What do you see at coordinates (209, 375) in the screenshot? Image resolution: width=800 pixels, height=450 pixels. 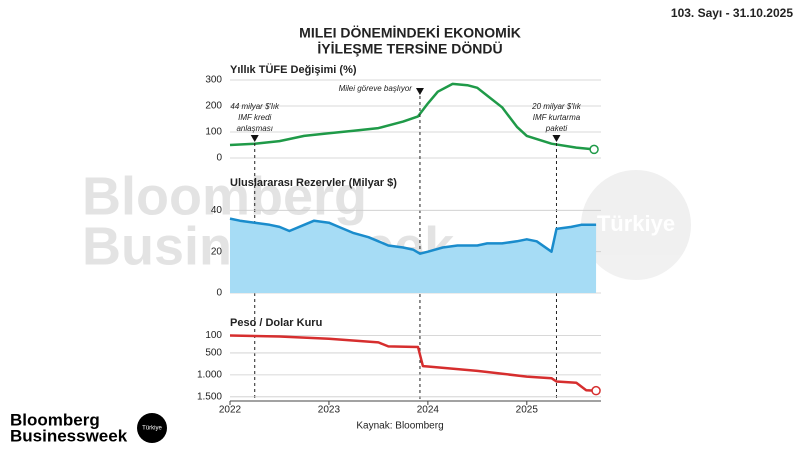 I see `y-tick-label: 1.000` at bounding box center [209, 375].